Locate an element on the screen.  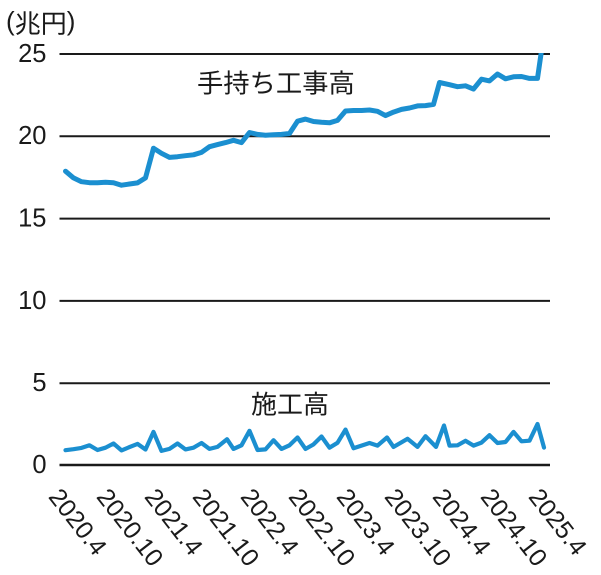
svg-text: 15 is located at coordinates (32, 219).